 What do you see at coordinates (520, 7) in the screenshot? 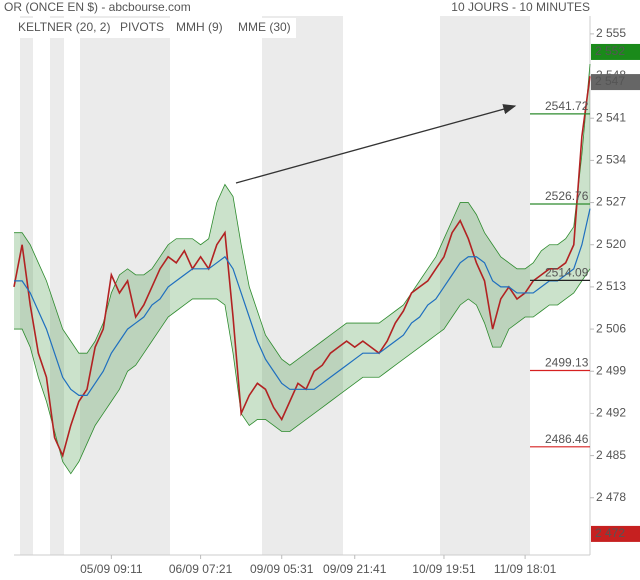
I see `header-period: 10 JOURS - 10 MINUTES` at bounding box center [520, 7].